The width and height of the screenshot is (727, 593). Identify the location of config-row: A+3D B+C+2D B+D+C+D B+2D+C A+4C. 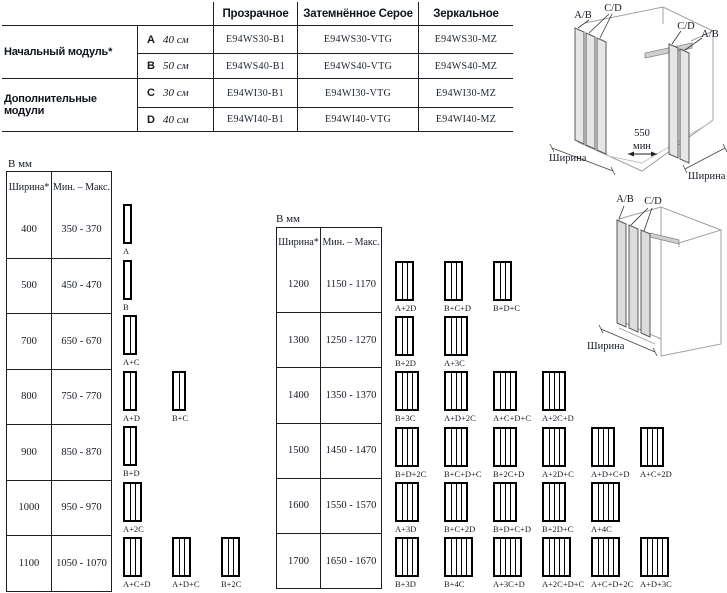
(560, 506).